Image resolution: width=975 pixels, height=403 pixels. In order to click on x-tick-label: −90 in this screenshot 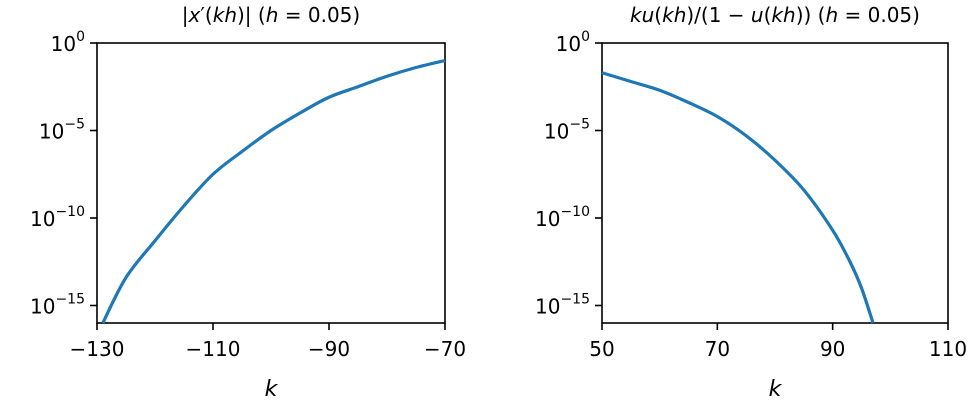, I will do `click(329, 349)`.